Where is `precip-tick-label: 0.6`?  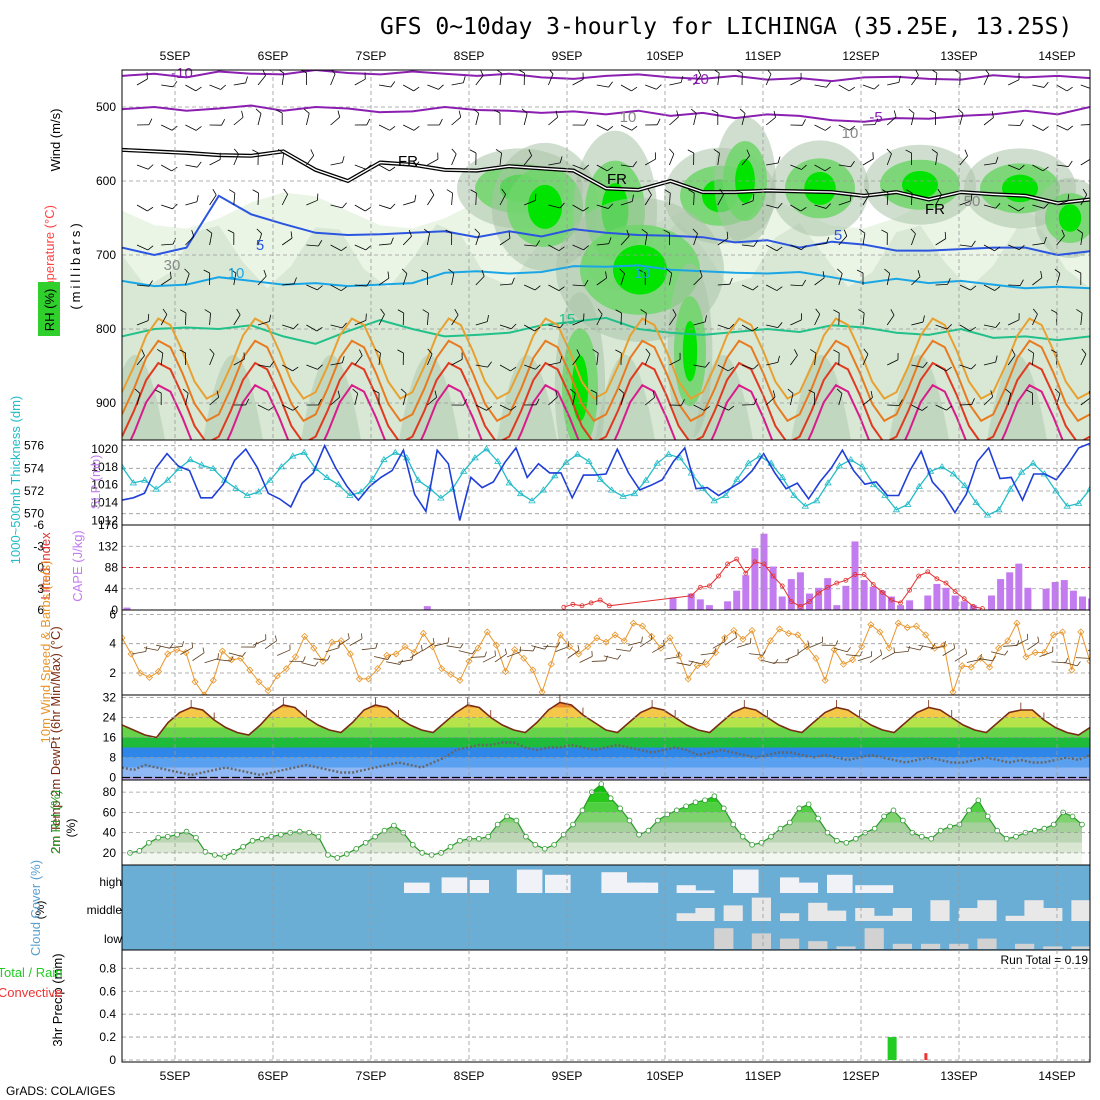 precip-tick-label: 0.6 is located at coordinates (107, 991).